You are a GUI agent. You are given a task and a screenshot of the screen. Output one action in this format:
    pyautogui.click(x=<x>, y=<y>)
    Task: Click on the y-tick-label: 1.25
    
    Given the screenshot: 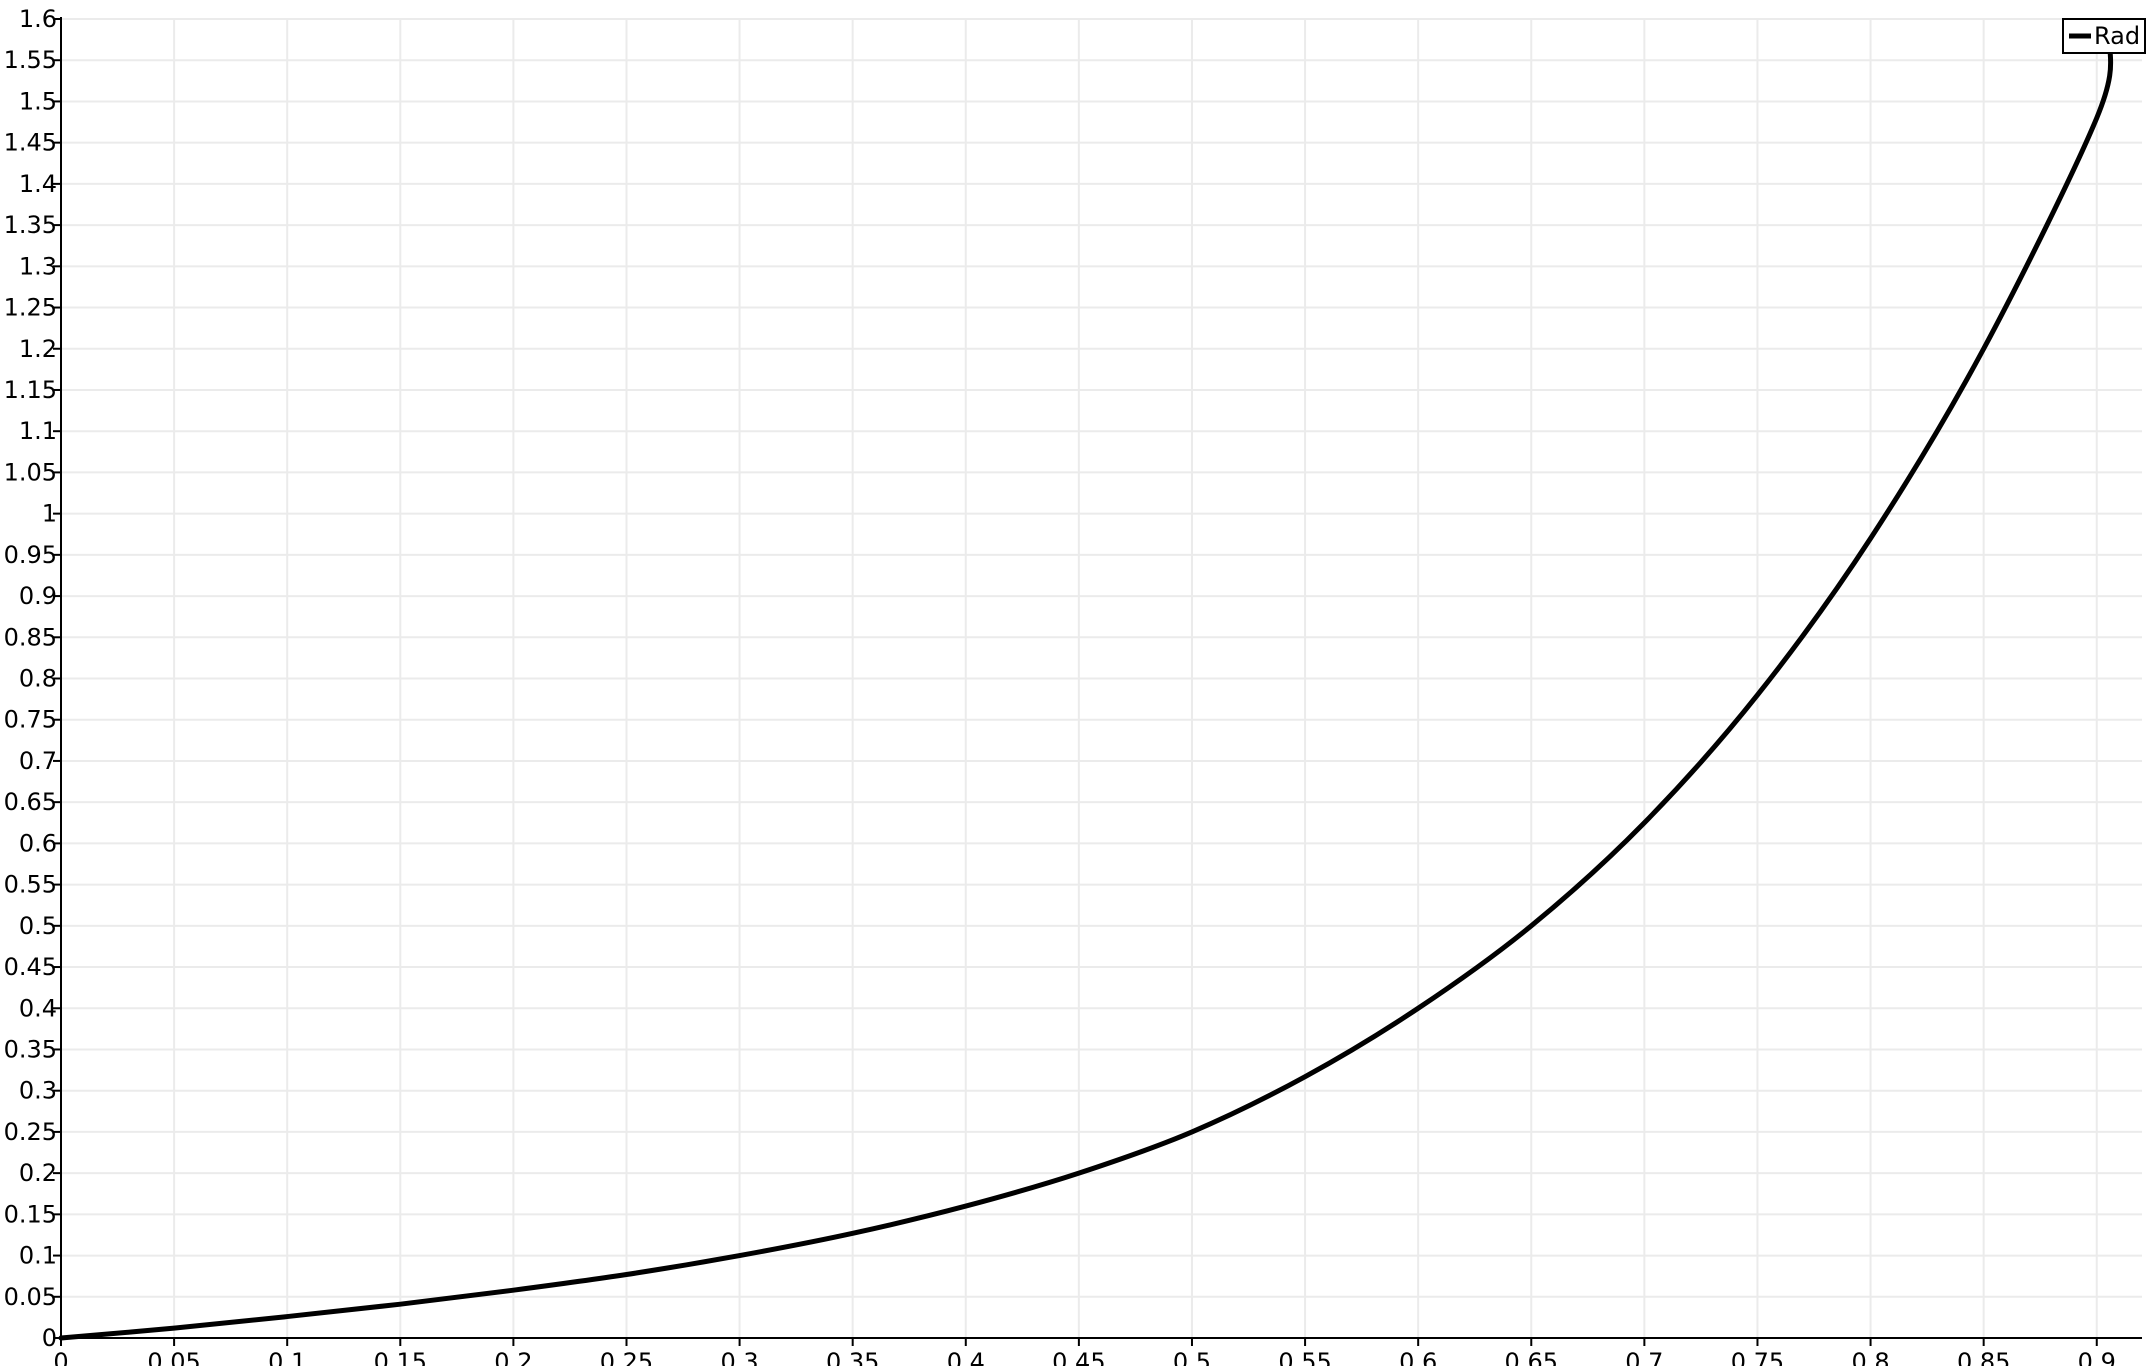 What is the action you would take?
    pyautogui.click(x=30, y=308)
    